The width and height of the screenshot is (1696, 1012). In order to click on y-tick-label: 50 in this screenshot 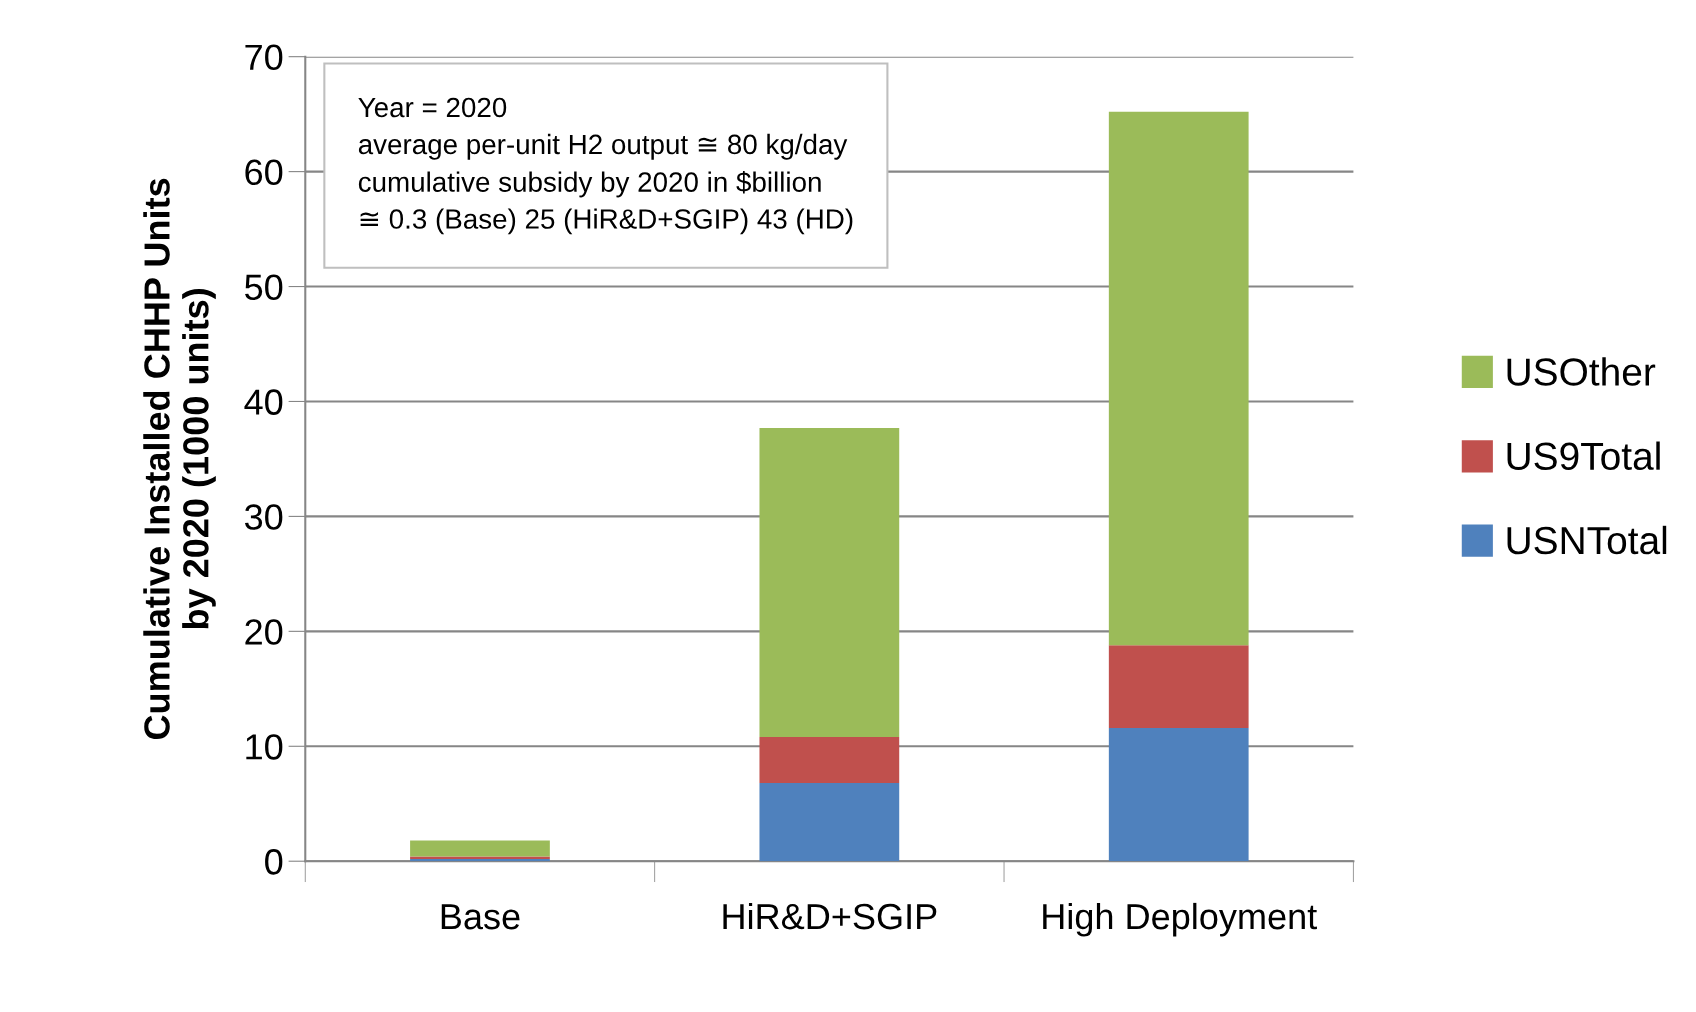, I will do `click(264, 287)`.